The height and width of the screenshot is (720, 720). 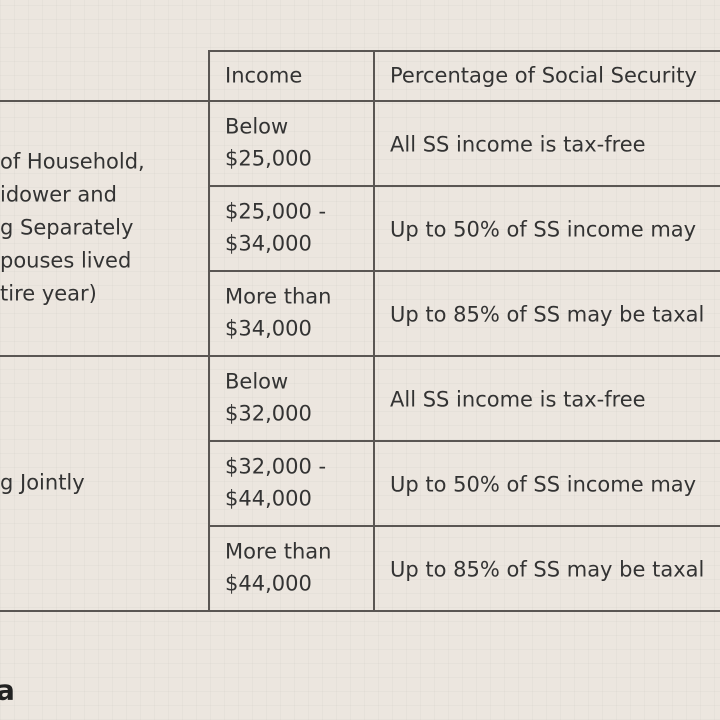 I want to click on group-label: idower and, so click(x=58, y=194).